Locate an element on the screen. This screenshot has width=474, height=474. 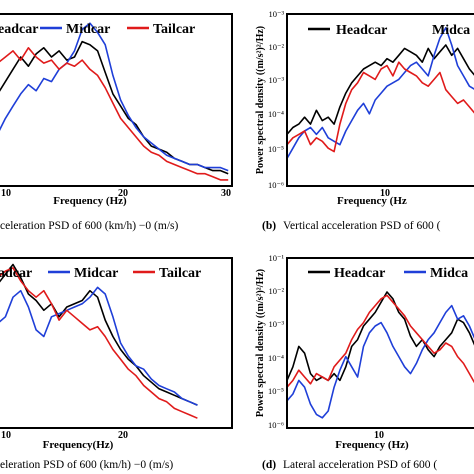
panel-b-caption-prefix: (b) is located at coordinates (269, 226).